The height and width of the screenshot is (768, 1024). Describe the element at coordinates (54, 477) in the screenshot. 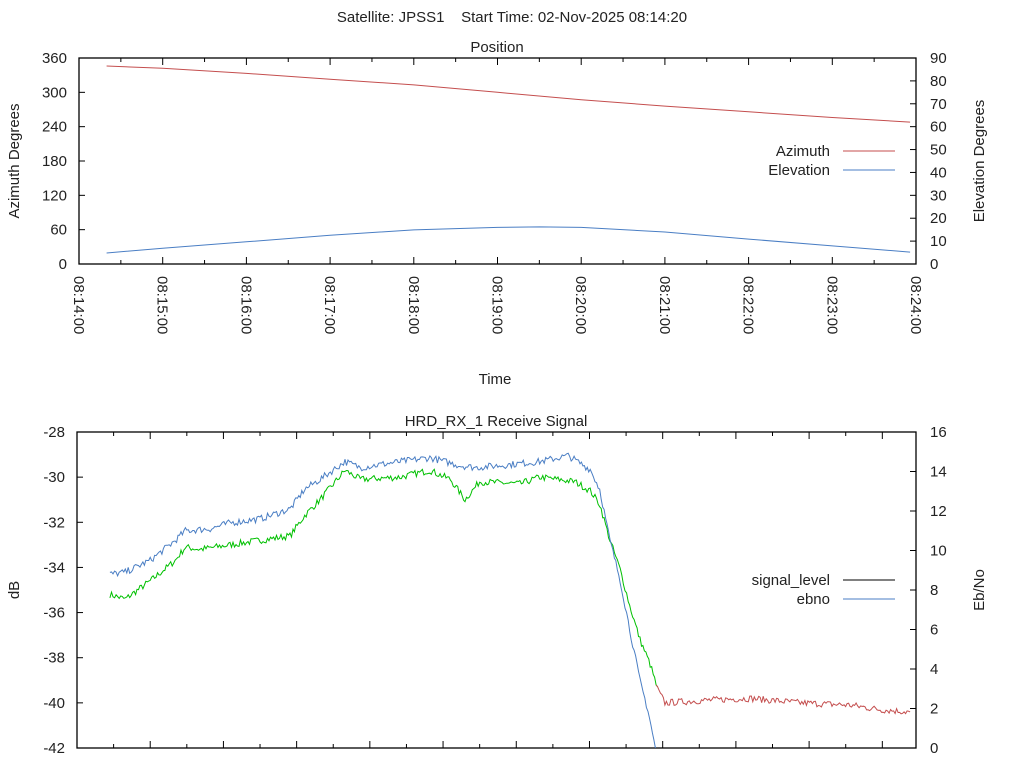

I see `y-tick-label: -30` at that location.